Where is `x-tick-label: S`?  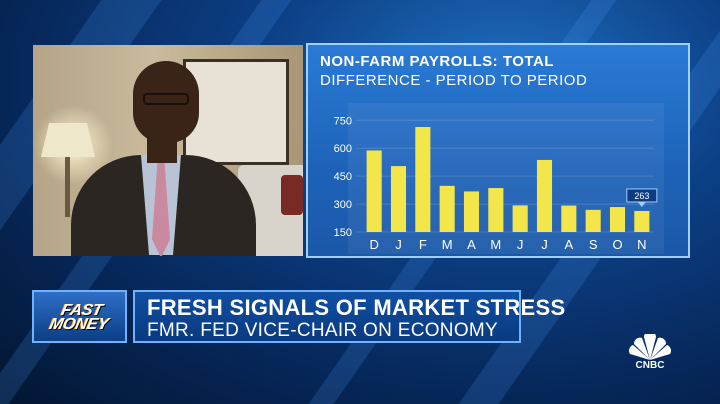
x-tick-label: S is located at coordinates (593, 244).